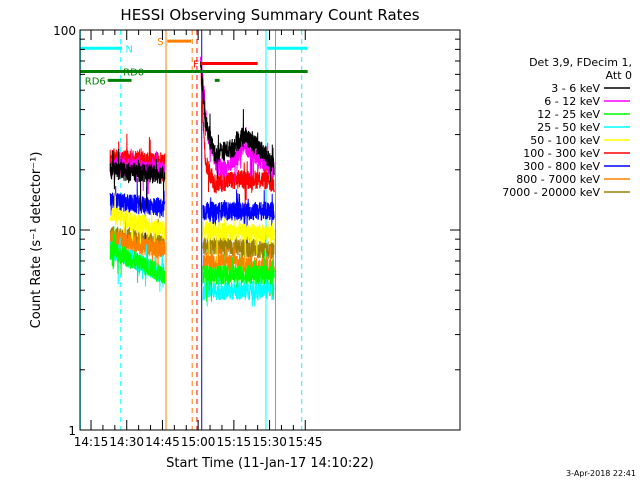 The image size is (640, 480). I want to click on flag-label-rd0: RD0, so click(133, 73).